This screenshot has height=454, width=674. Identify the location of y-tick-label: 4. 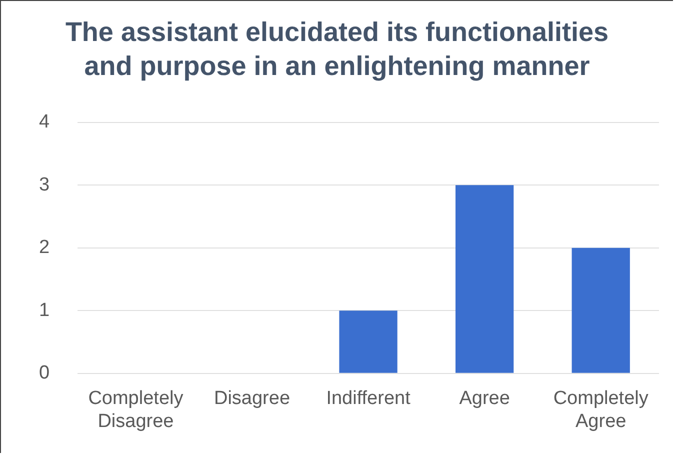
(44, 122).